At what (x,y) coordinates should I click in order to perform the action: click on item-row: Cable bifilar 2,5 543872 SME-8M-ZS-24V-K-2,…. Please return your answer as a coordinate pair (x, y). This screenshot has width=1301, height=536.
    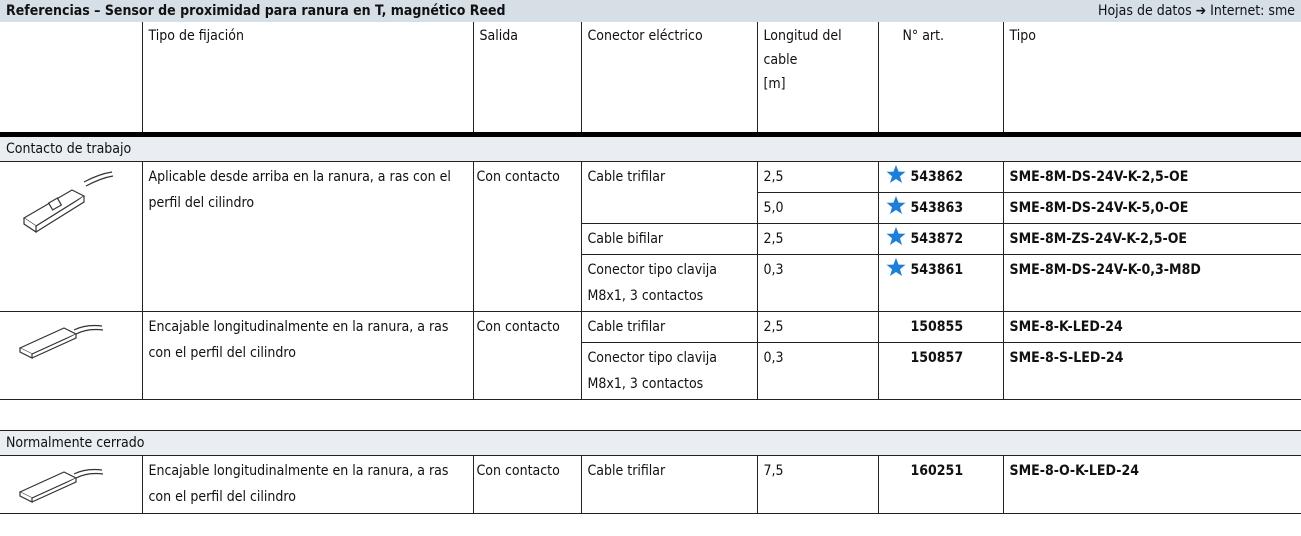
    Looking at the image, I should click on (650, 239).